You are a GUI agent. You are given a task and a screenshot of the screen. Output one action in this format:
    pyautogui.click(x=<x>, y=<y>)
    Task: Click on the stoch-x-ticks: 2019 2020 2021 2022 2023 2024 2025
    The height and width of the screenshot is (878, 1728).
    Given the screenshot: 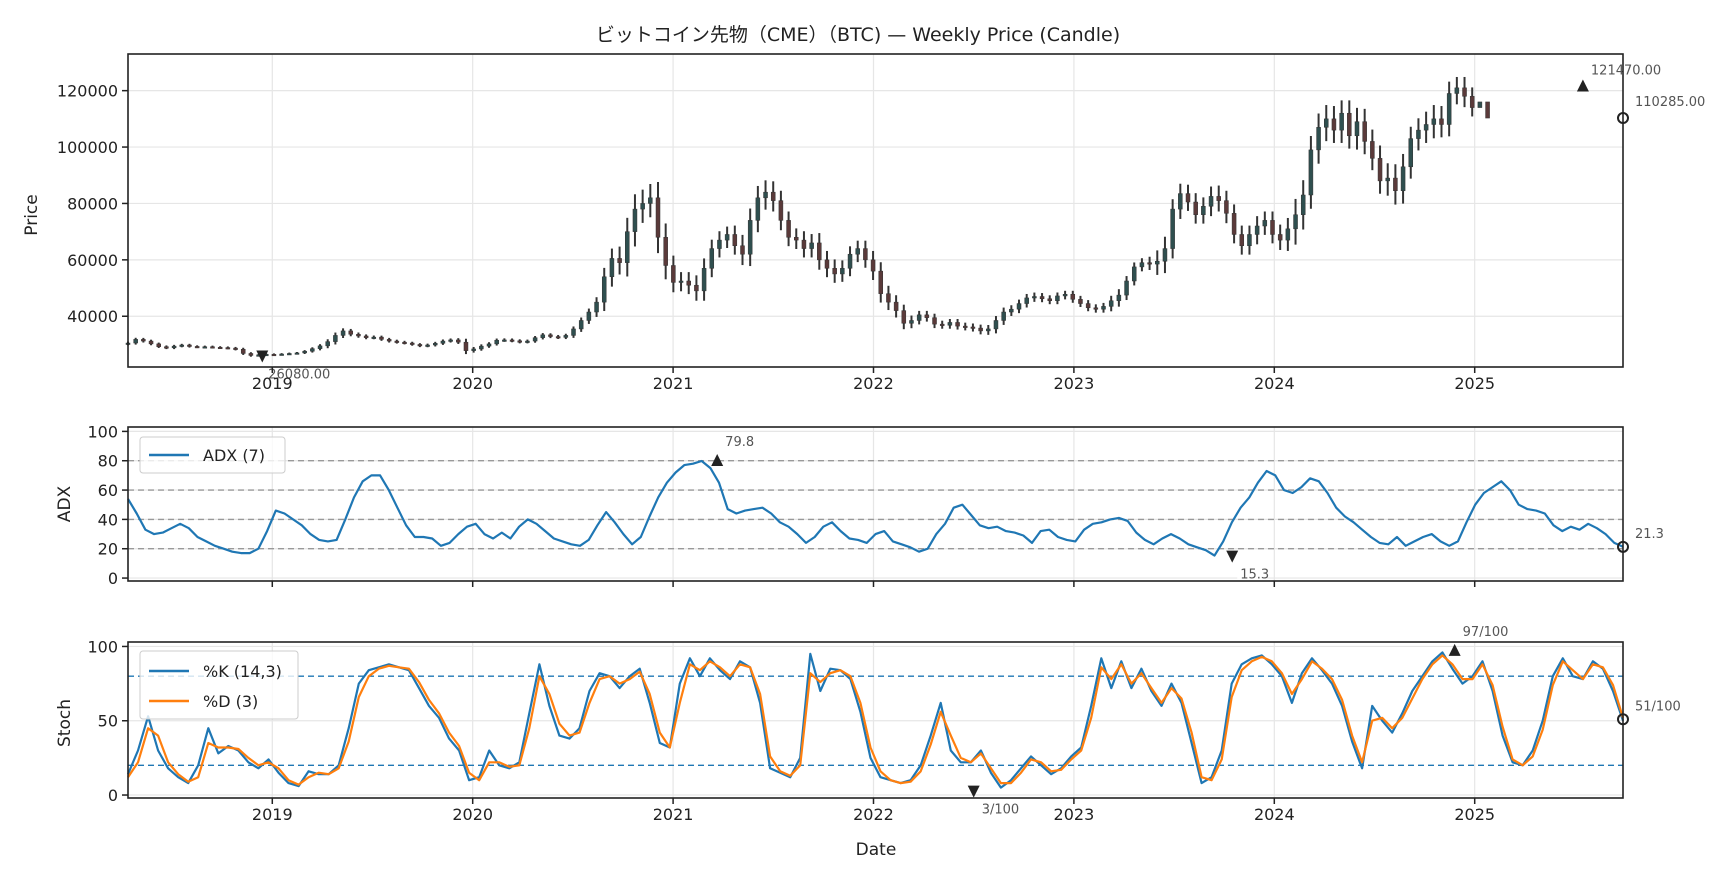 What is the action you would take?
    pyautogui.click(x=873, y=811)
    